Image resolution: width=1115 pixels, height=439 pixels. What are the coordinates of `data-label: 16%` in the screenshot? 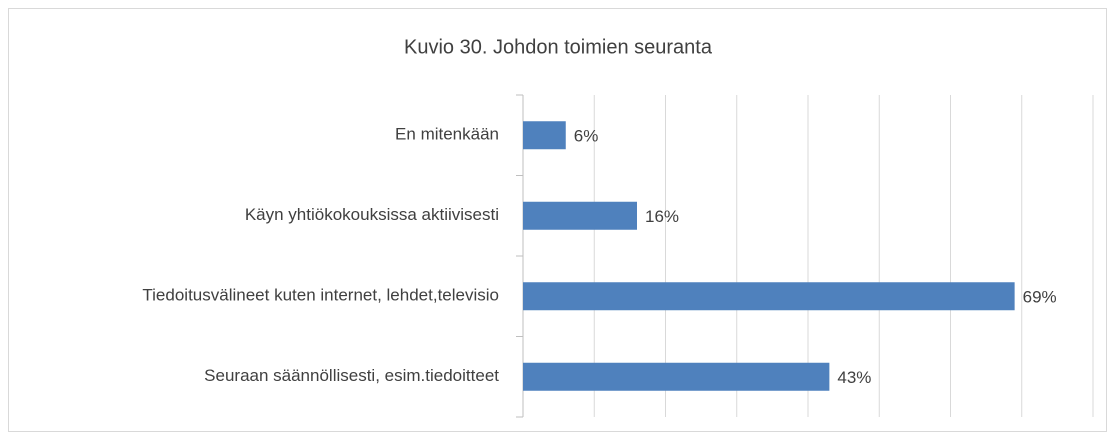 It's located at (662, 216).